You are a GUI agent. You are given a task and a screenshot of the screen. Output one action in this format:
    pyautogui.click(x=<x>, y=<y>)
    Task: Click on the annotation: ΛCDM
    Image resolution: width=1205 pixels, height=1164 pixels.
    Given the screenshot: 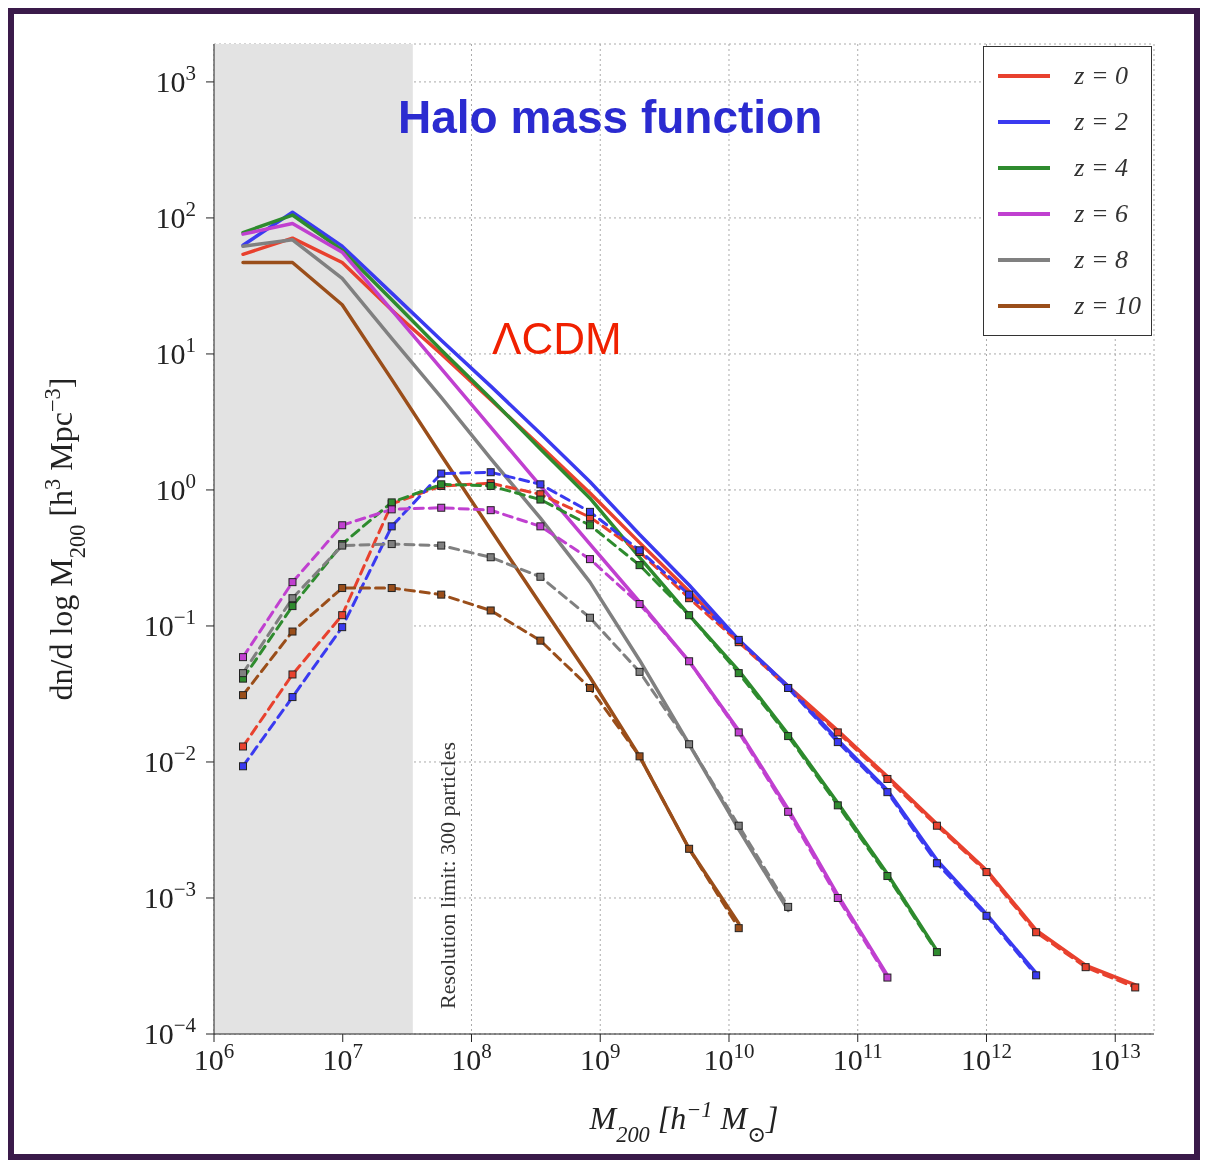 What is the action you would take?
    pyautogui.click(x=557, y=339)
    